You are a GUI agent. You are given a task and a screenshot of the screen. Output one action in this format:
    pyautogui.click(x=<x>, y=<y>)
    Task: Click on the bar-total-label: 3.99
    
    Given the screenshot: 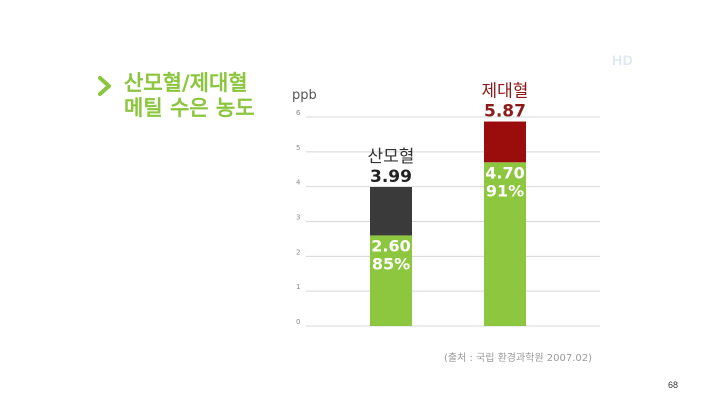 What is the action you would take?
    pyautogui.click(x=391, y=177)
    